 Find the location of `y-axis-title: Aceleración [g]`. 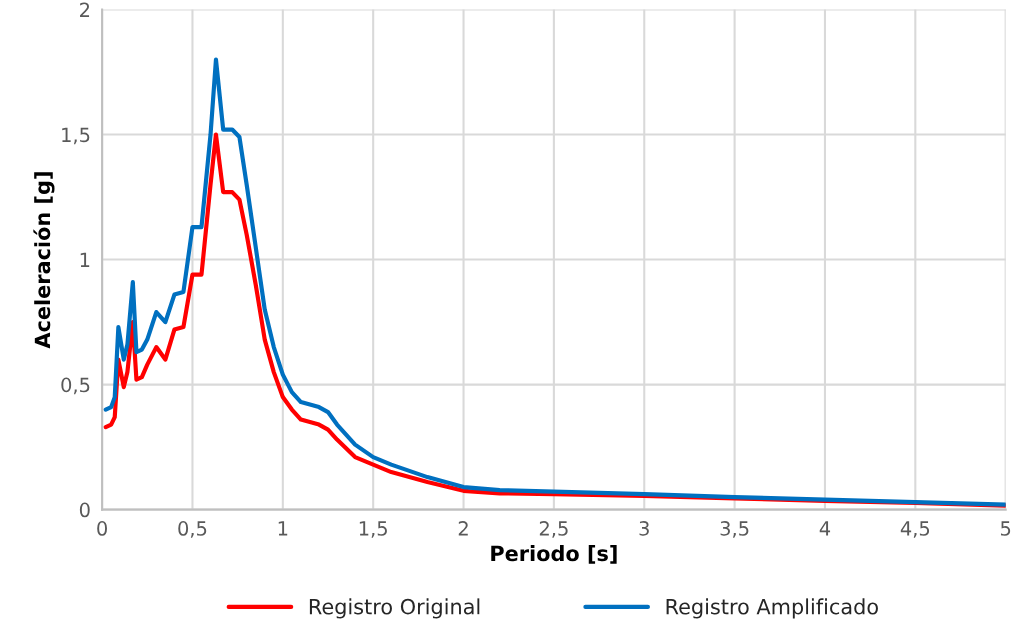

y-axis-title: Aceleración [g] is located at coordinates (44, 260).